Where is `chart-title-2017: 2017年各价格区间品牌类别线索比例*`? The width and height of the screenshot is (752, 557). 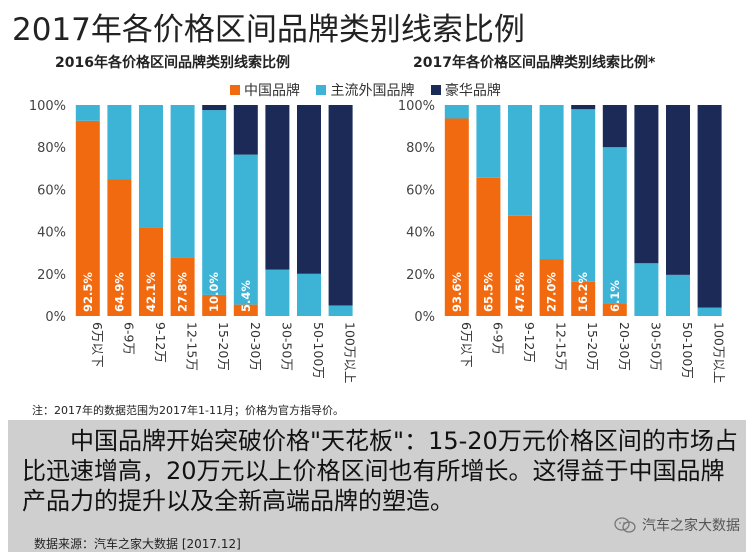 chart-title-2017: 2017年各价格区间品牌类别线索比例* is located at coordinates (534, 63).